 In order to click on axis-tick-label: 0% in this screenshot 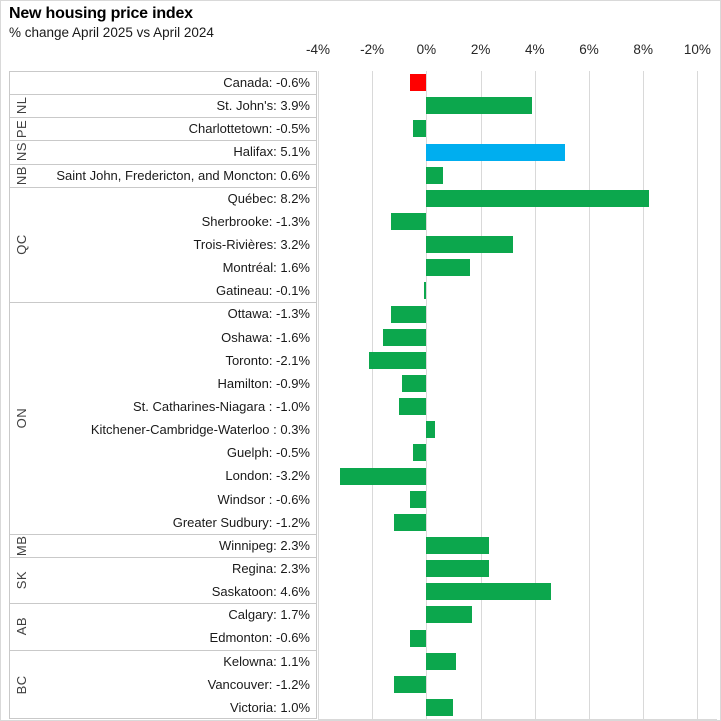, I will do `click(426, 49)`.